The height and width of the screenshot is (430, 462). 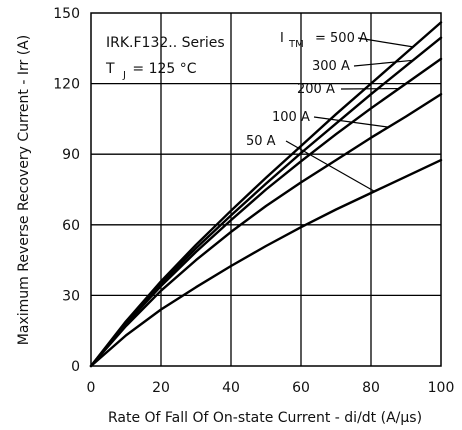 I want to click on itm-symbol-label: I TM, so click(x=292, y=40).